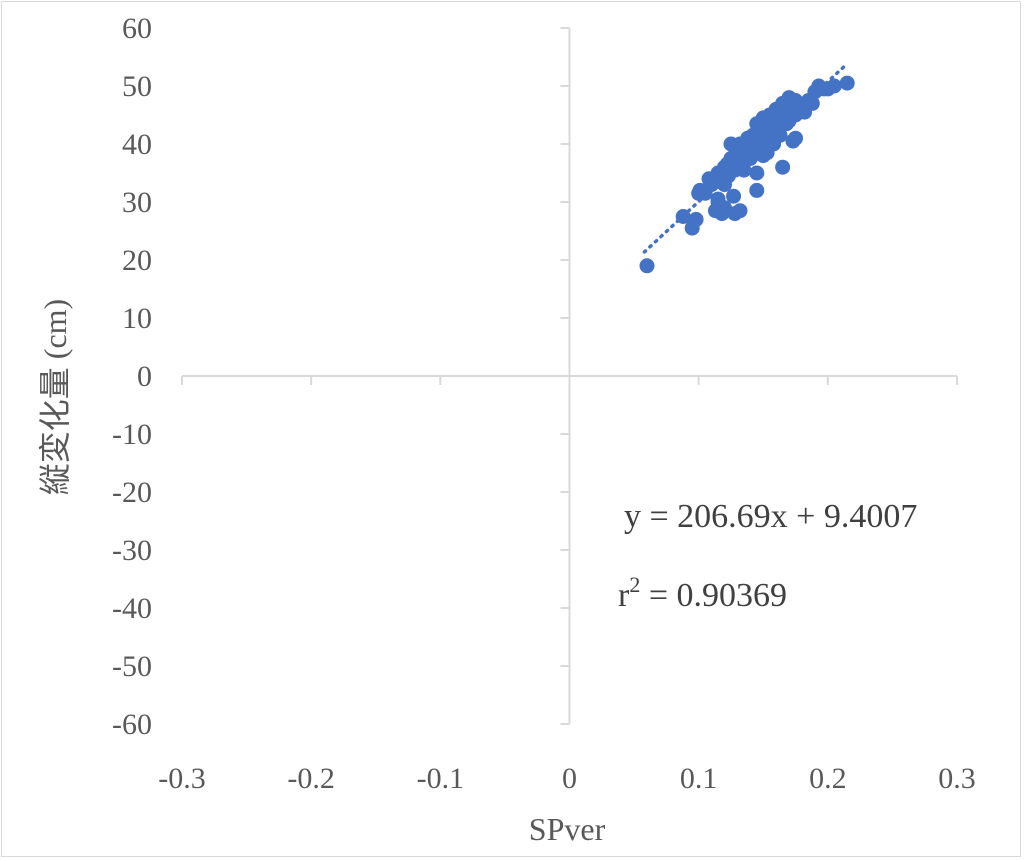  What do you see at coordinates (624, 595) in the screenshot?
I see `r2-prefix: r` at bounding box center [624, 595].